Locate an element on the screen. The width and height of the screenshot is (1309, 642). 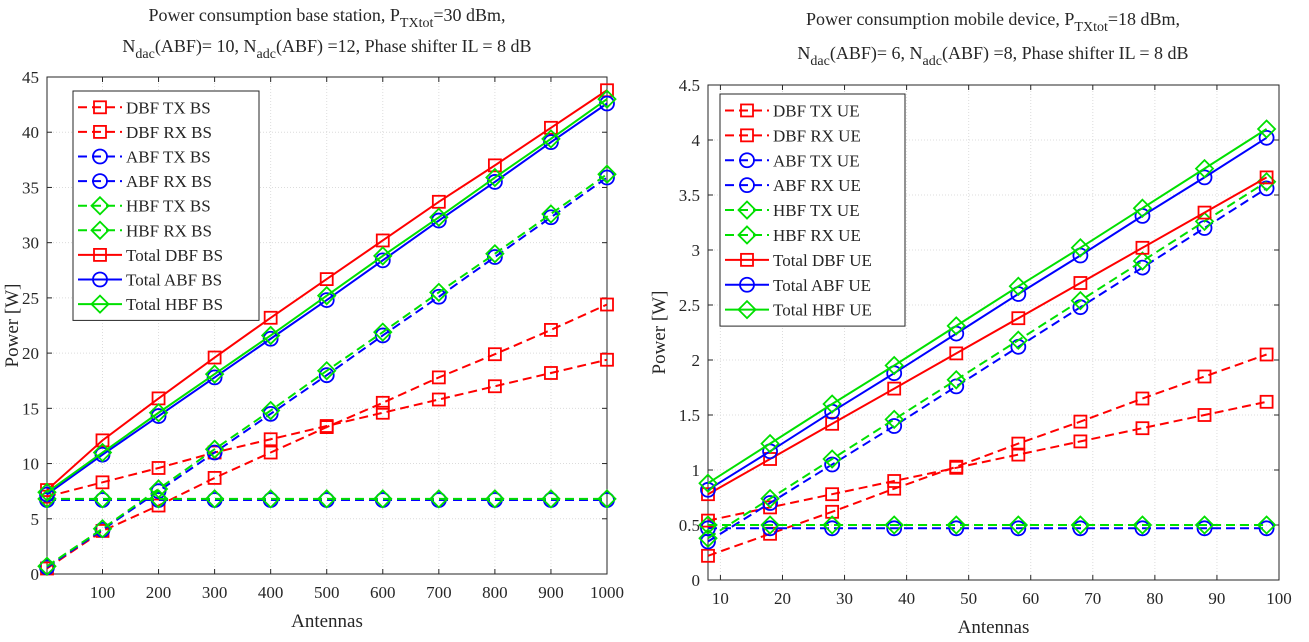
legend-label: HBF RX BS is located at coordinates (169, 230).